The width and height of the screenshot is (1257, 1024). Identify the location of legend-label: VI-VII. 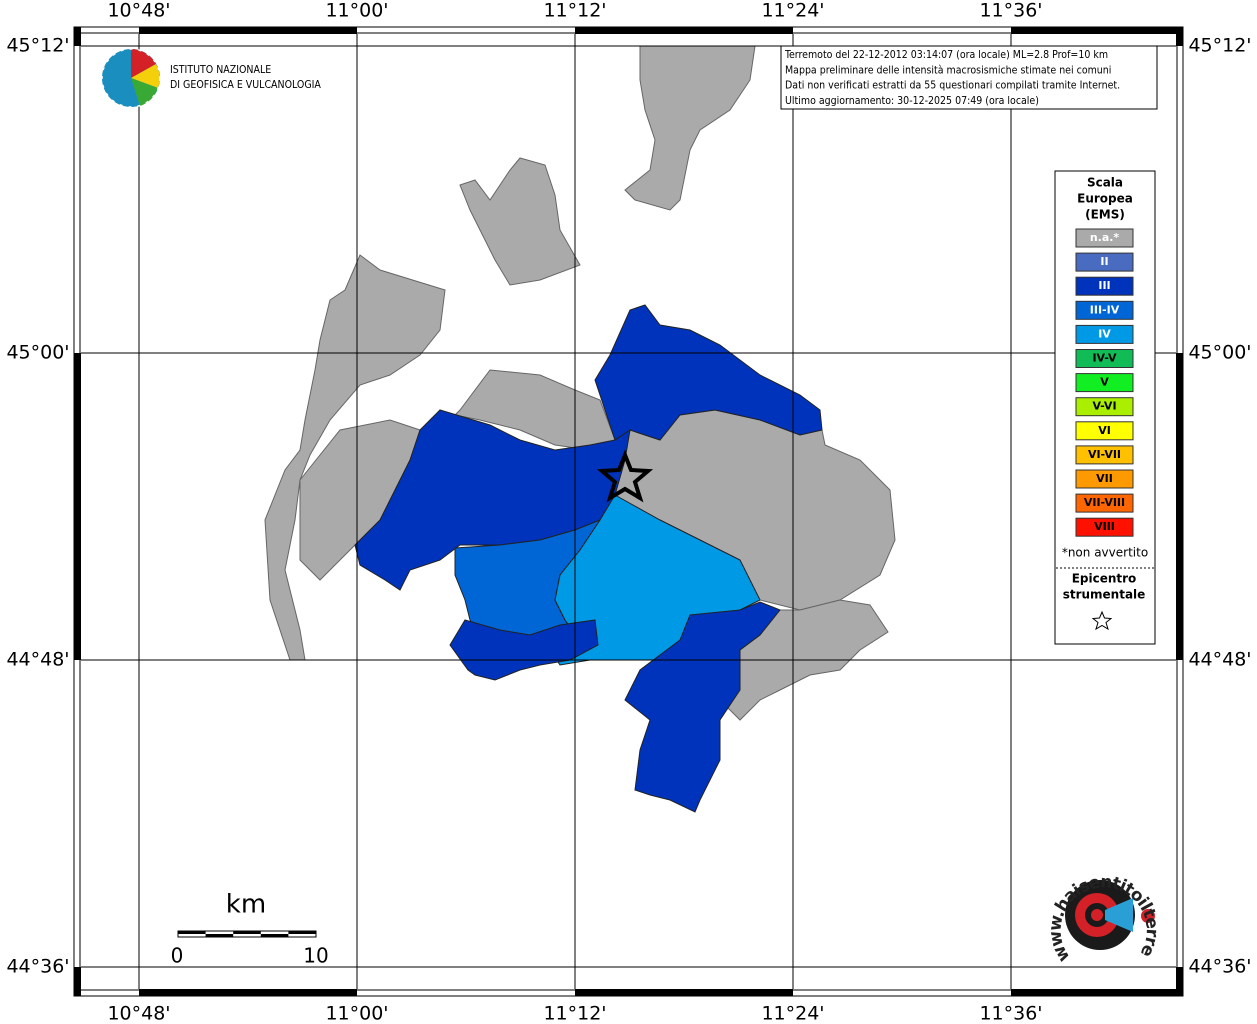
(1104, 454).